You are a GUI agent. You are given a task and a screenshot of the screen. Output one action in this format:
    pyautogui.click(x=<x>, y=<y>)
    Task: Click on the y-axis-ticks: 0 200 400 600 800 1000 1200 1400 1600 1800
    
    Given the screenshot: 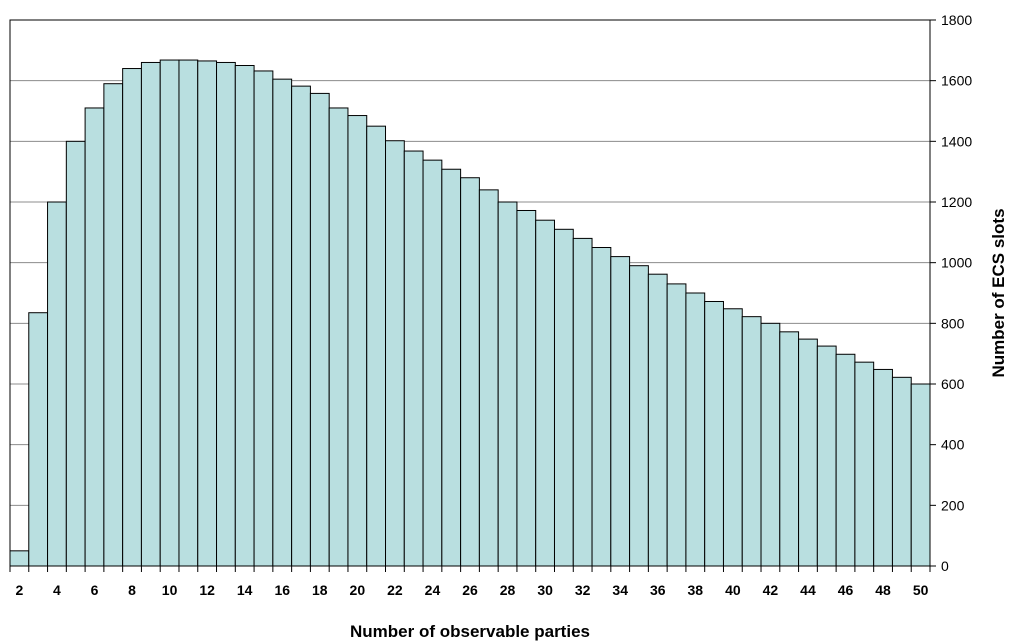 What is the action you would take?
    pyautogui.click(x=951, y=293)
    